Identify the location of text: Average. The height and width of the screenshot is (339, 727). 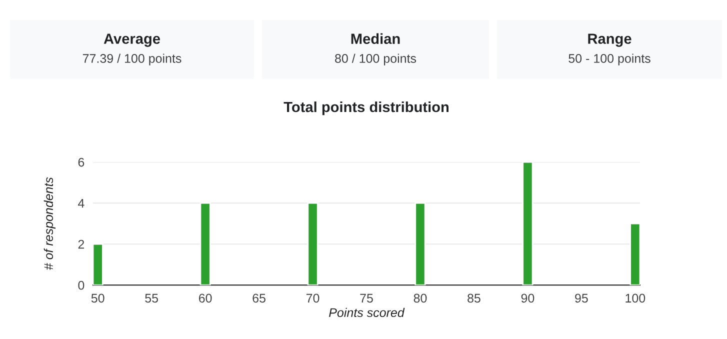
(132, 40).